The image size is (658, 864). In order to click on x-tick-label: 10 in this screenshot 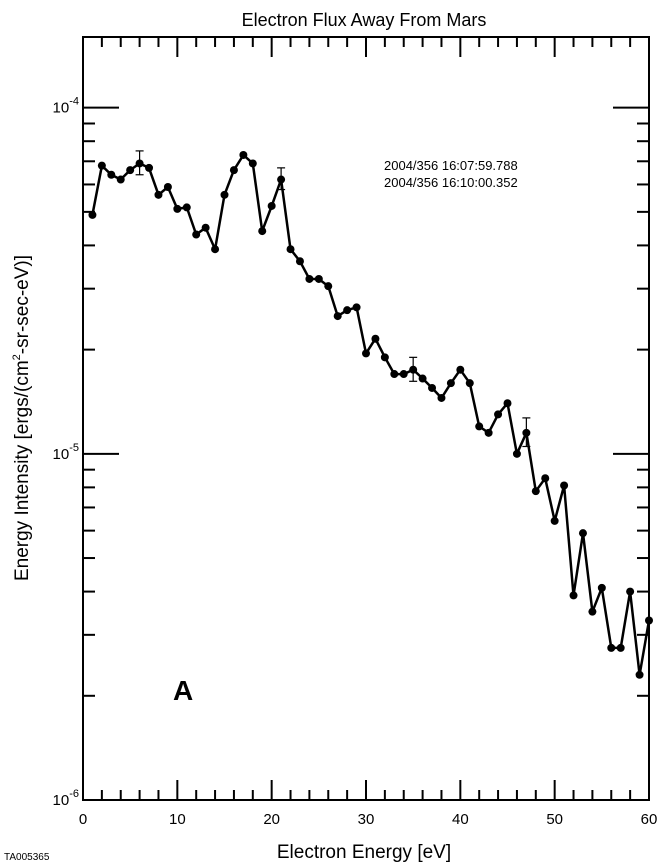, I will do `click(177, 819)`.